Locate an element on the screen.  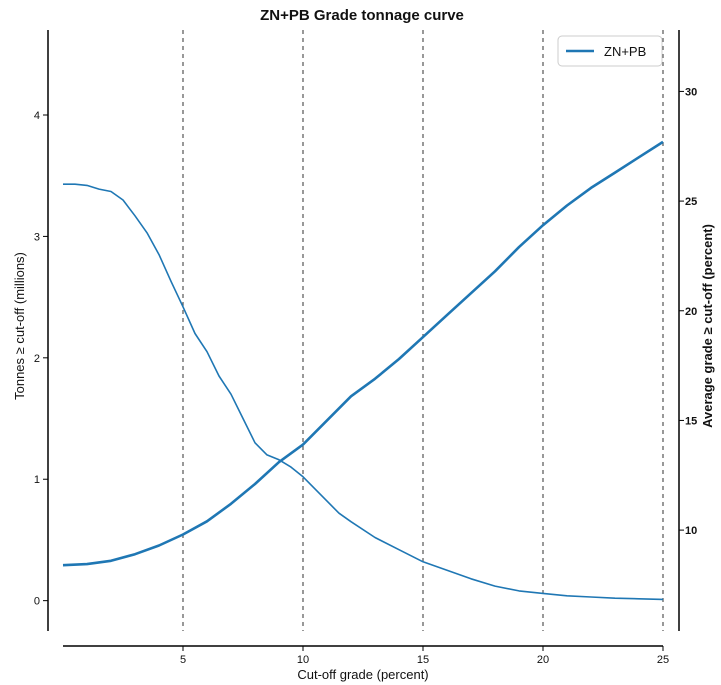
y-right-tick-label: 15 is located at coordinates (691, 421).